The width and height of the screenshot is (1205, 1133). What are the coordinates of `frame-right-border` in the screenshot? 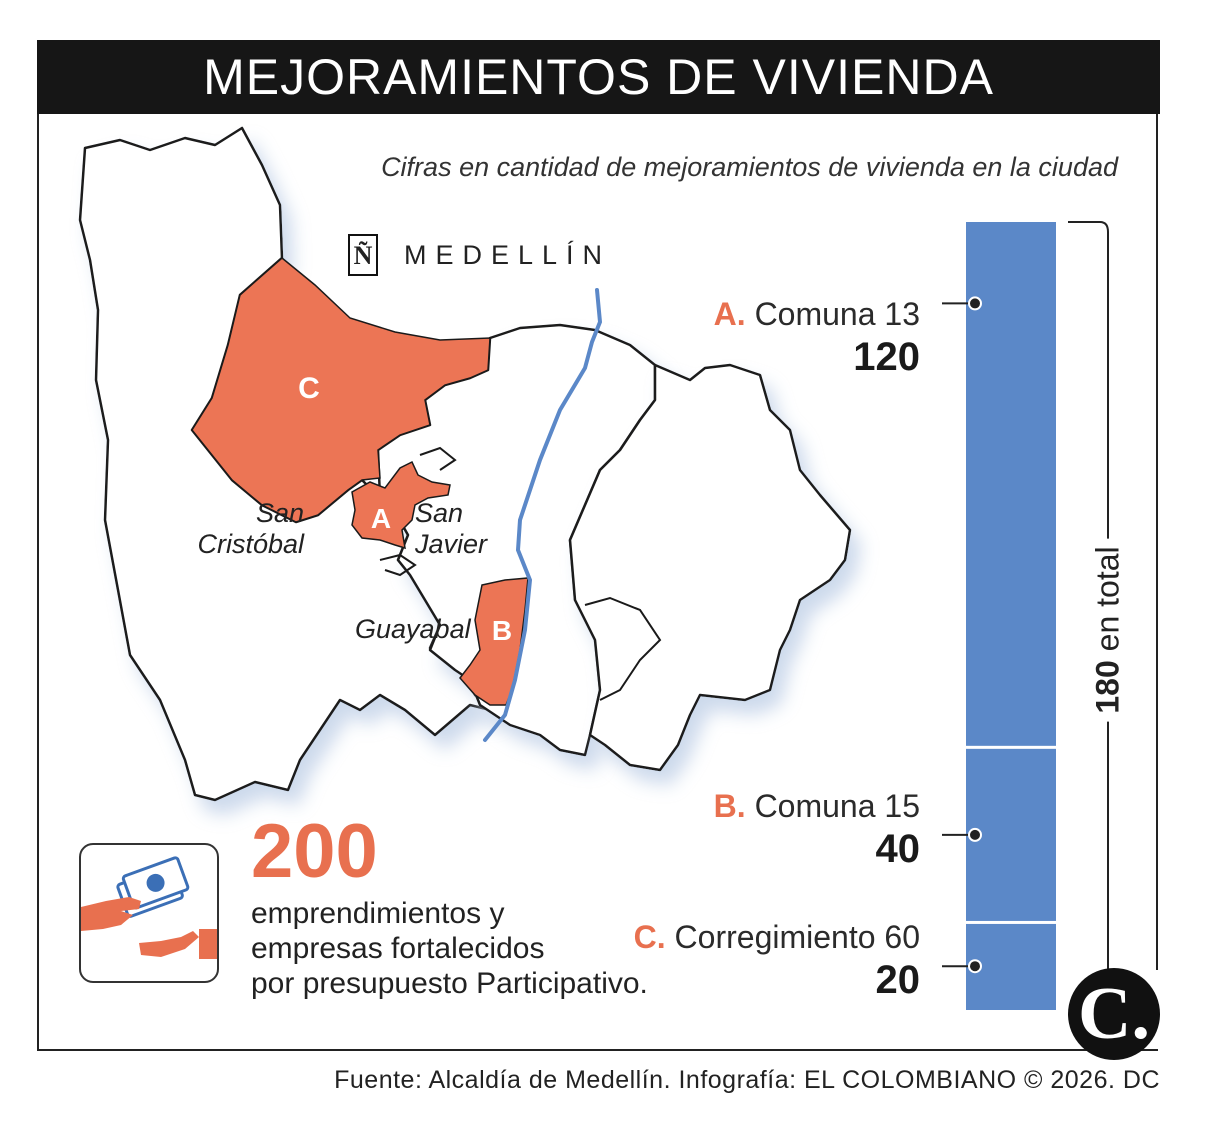 It's located at (1157, 505).